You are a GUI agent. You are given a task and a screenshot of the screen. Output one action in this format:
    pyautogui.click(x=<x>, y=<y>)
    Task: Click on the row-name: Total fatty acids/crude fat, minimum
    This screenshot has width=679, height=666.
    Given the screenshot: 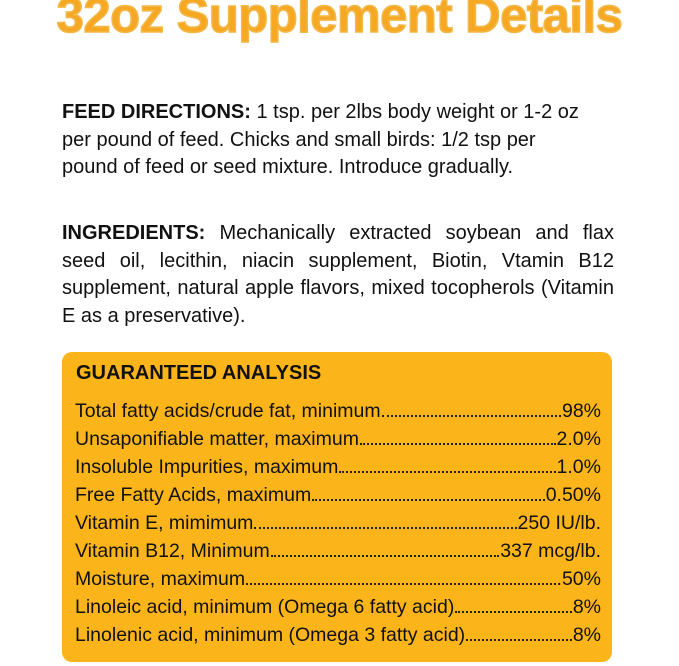 What is the action you would take?
    pyautogui.click(x=228, y=411)
    